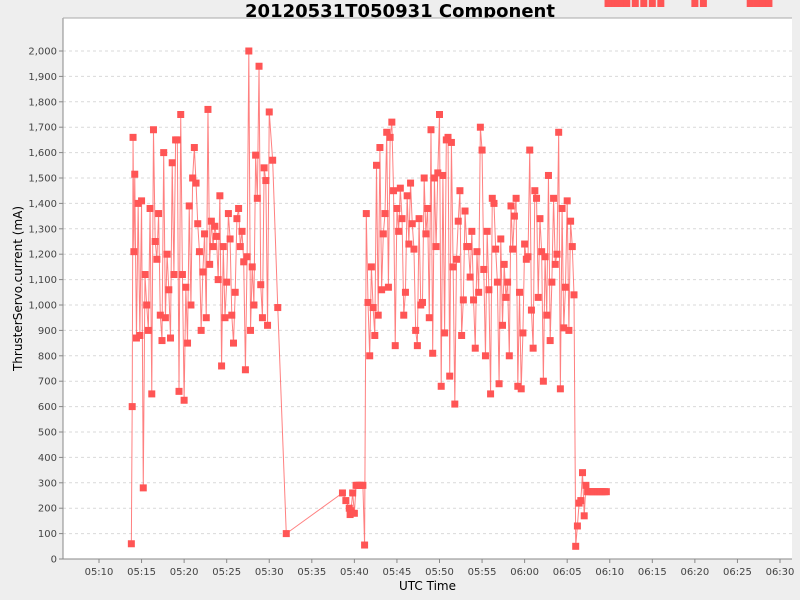  I want to click on x-tick-label: 05:55, so click(482, 572).